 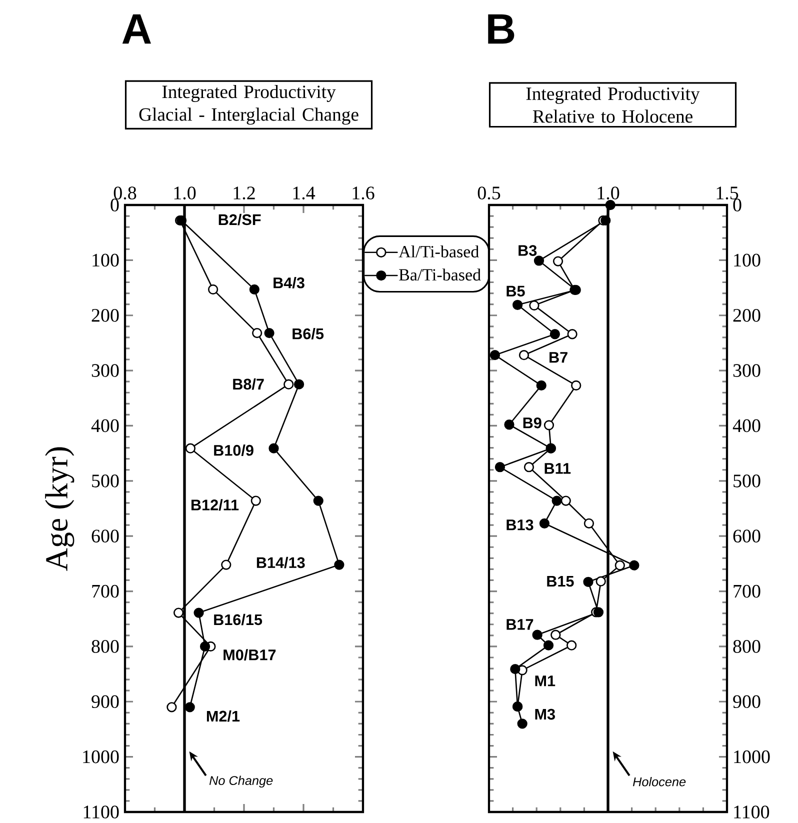 What do you see at coordinates (308, 334) in the screenshot?
I see `annotation: B6/5` at bounding box center [308, 334].